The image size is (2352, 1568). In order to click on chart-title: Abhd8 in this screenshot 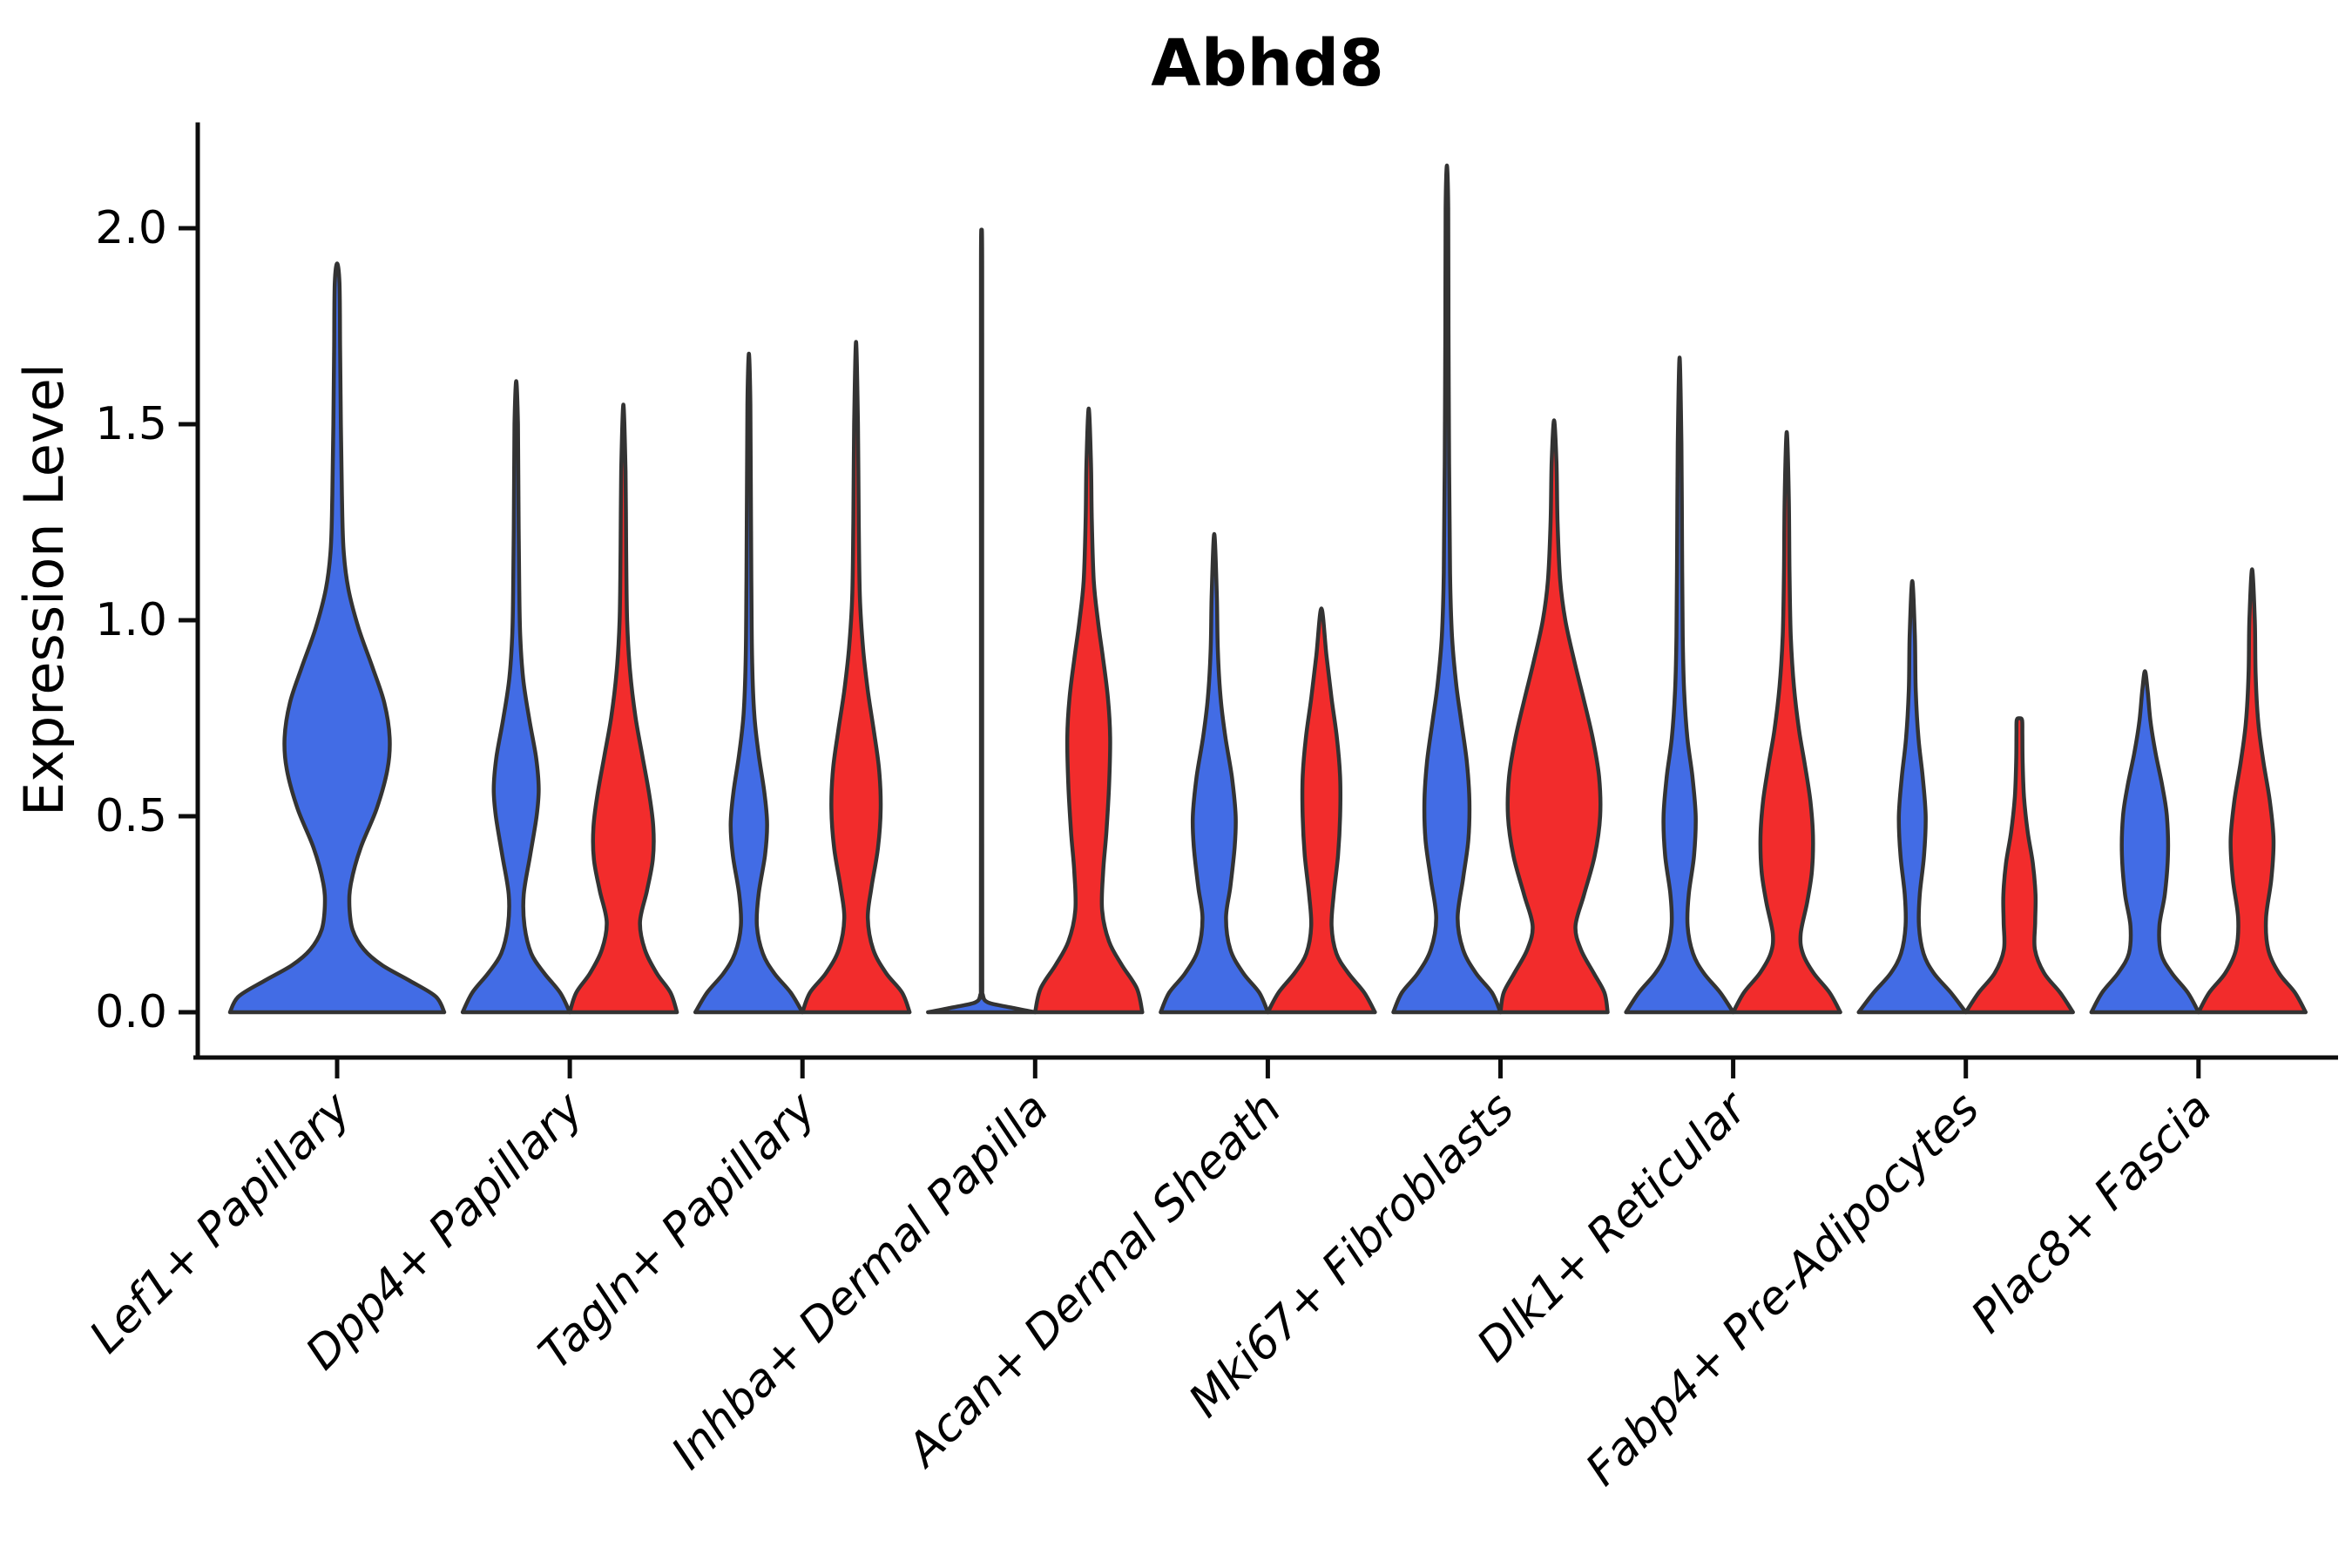, I will do `click(1267, 64)`.